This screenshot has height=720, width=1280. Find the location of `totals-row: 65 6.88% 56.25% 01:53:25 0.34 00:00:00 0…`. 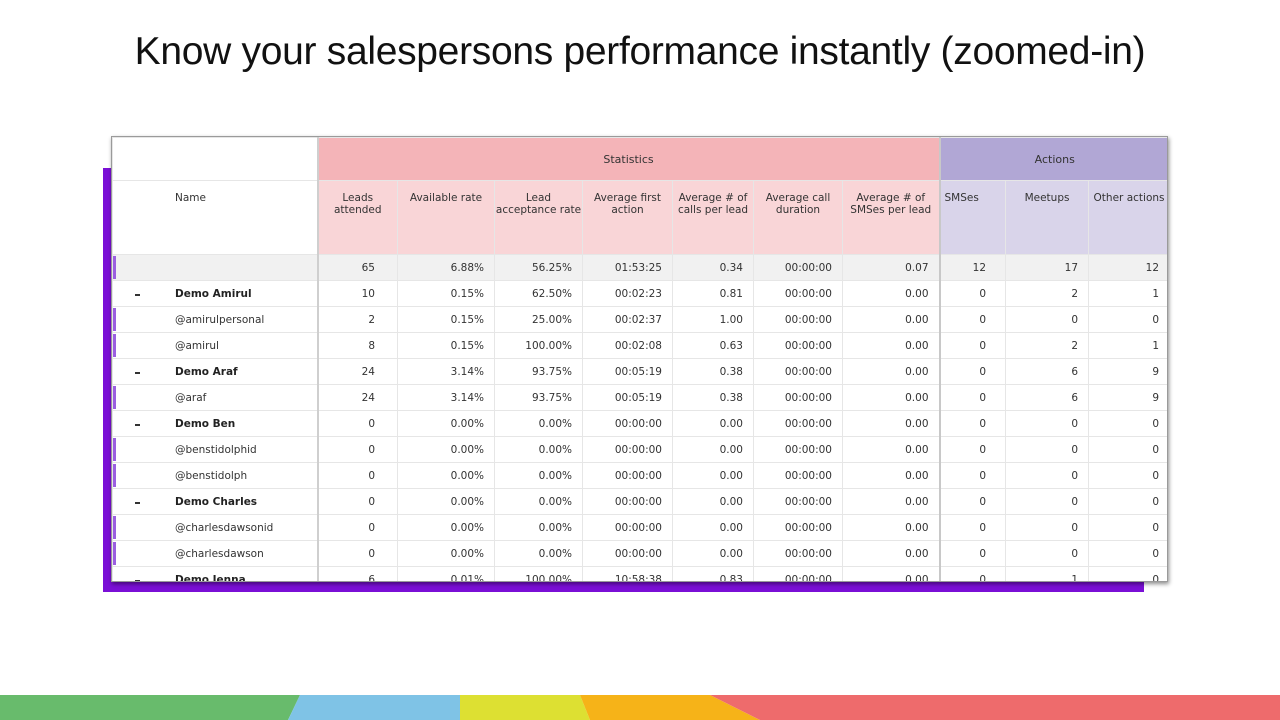

totals-row: 65 6.88% 56.25% 01:53:25 0.34 00:00:00 0… is located at coordinates (639, 267).